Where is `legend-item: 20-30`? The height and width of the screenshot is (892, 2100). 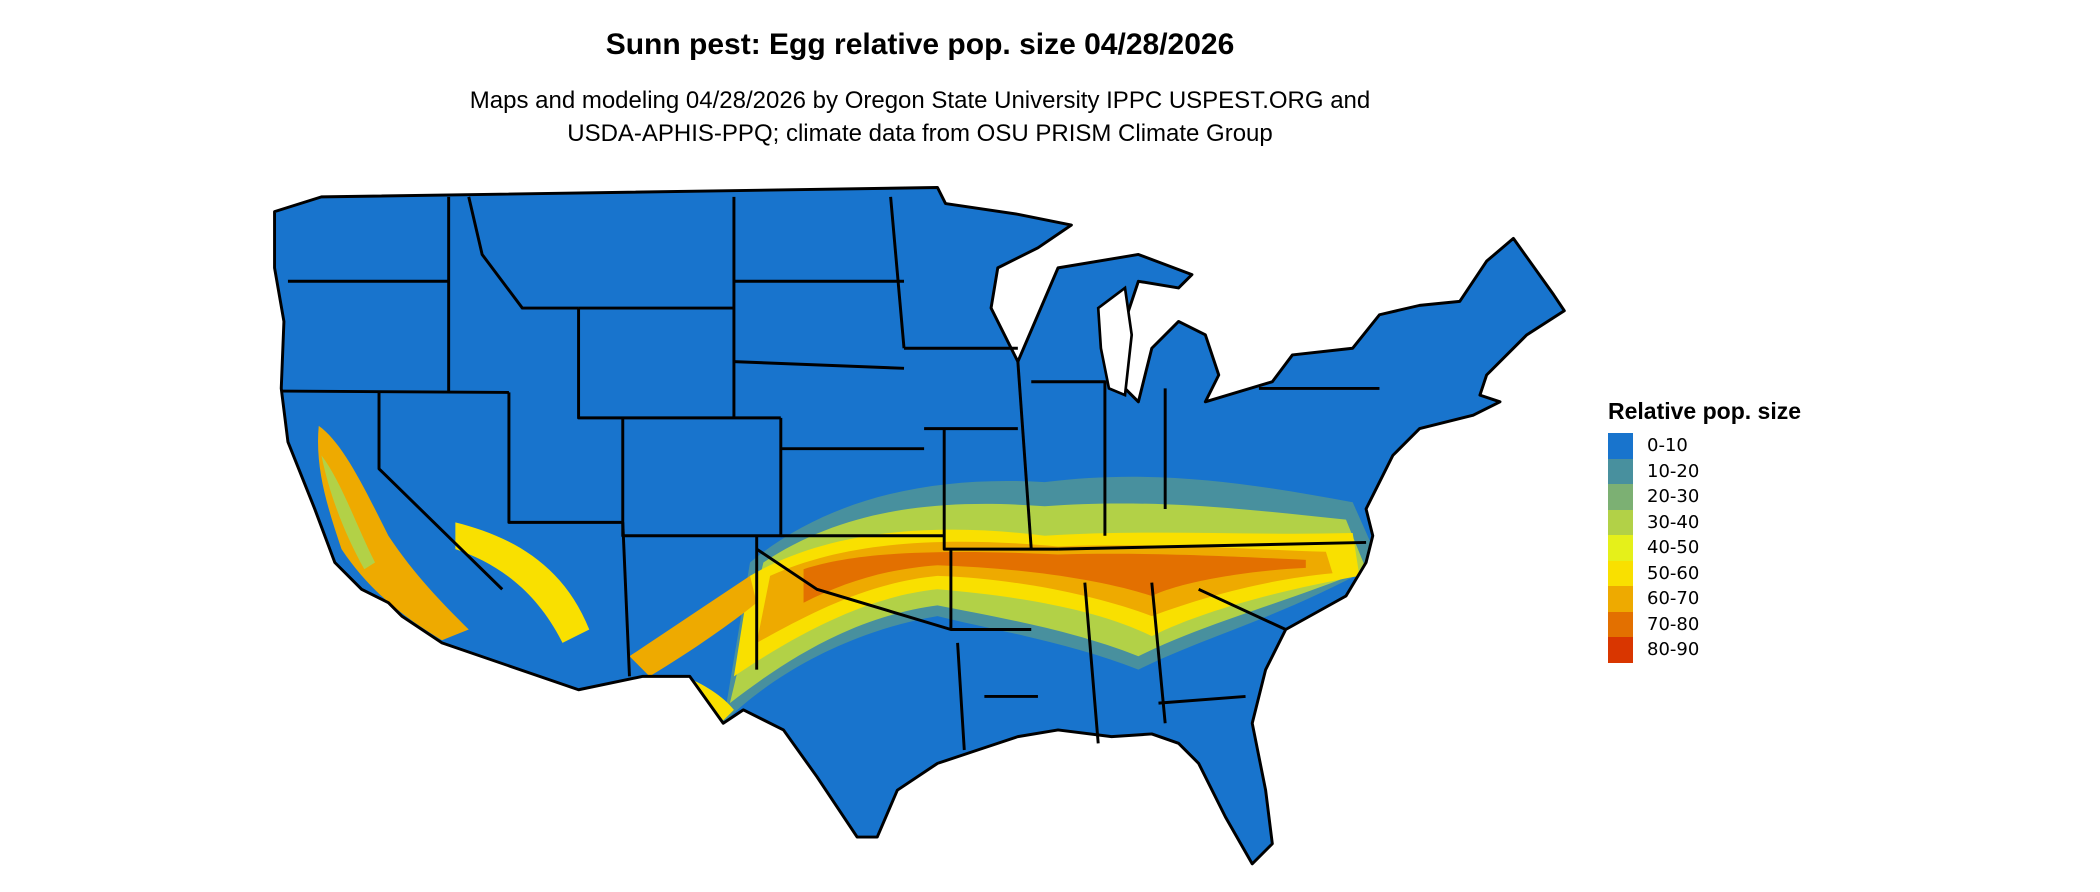
legend-item: 20-30 is located at coordinates (1704, 497).